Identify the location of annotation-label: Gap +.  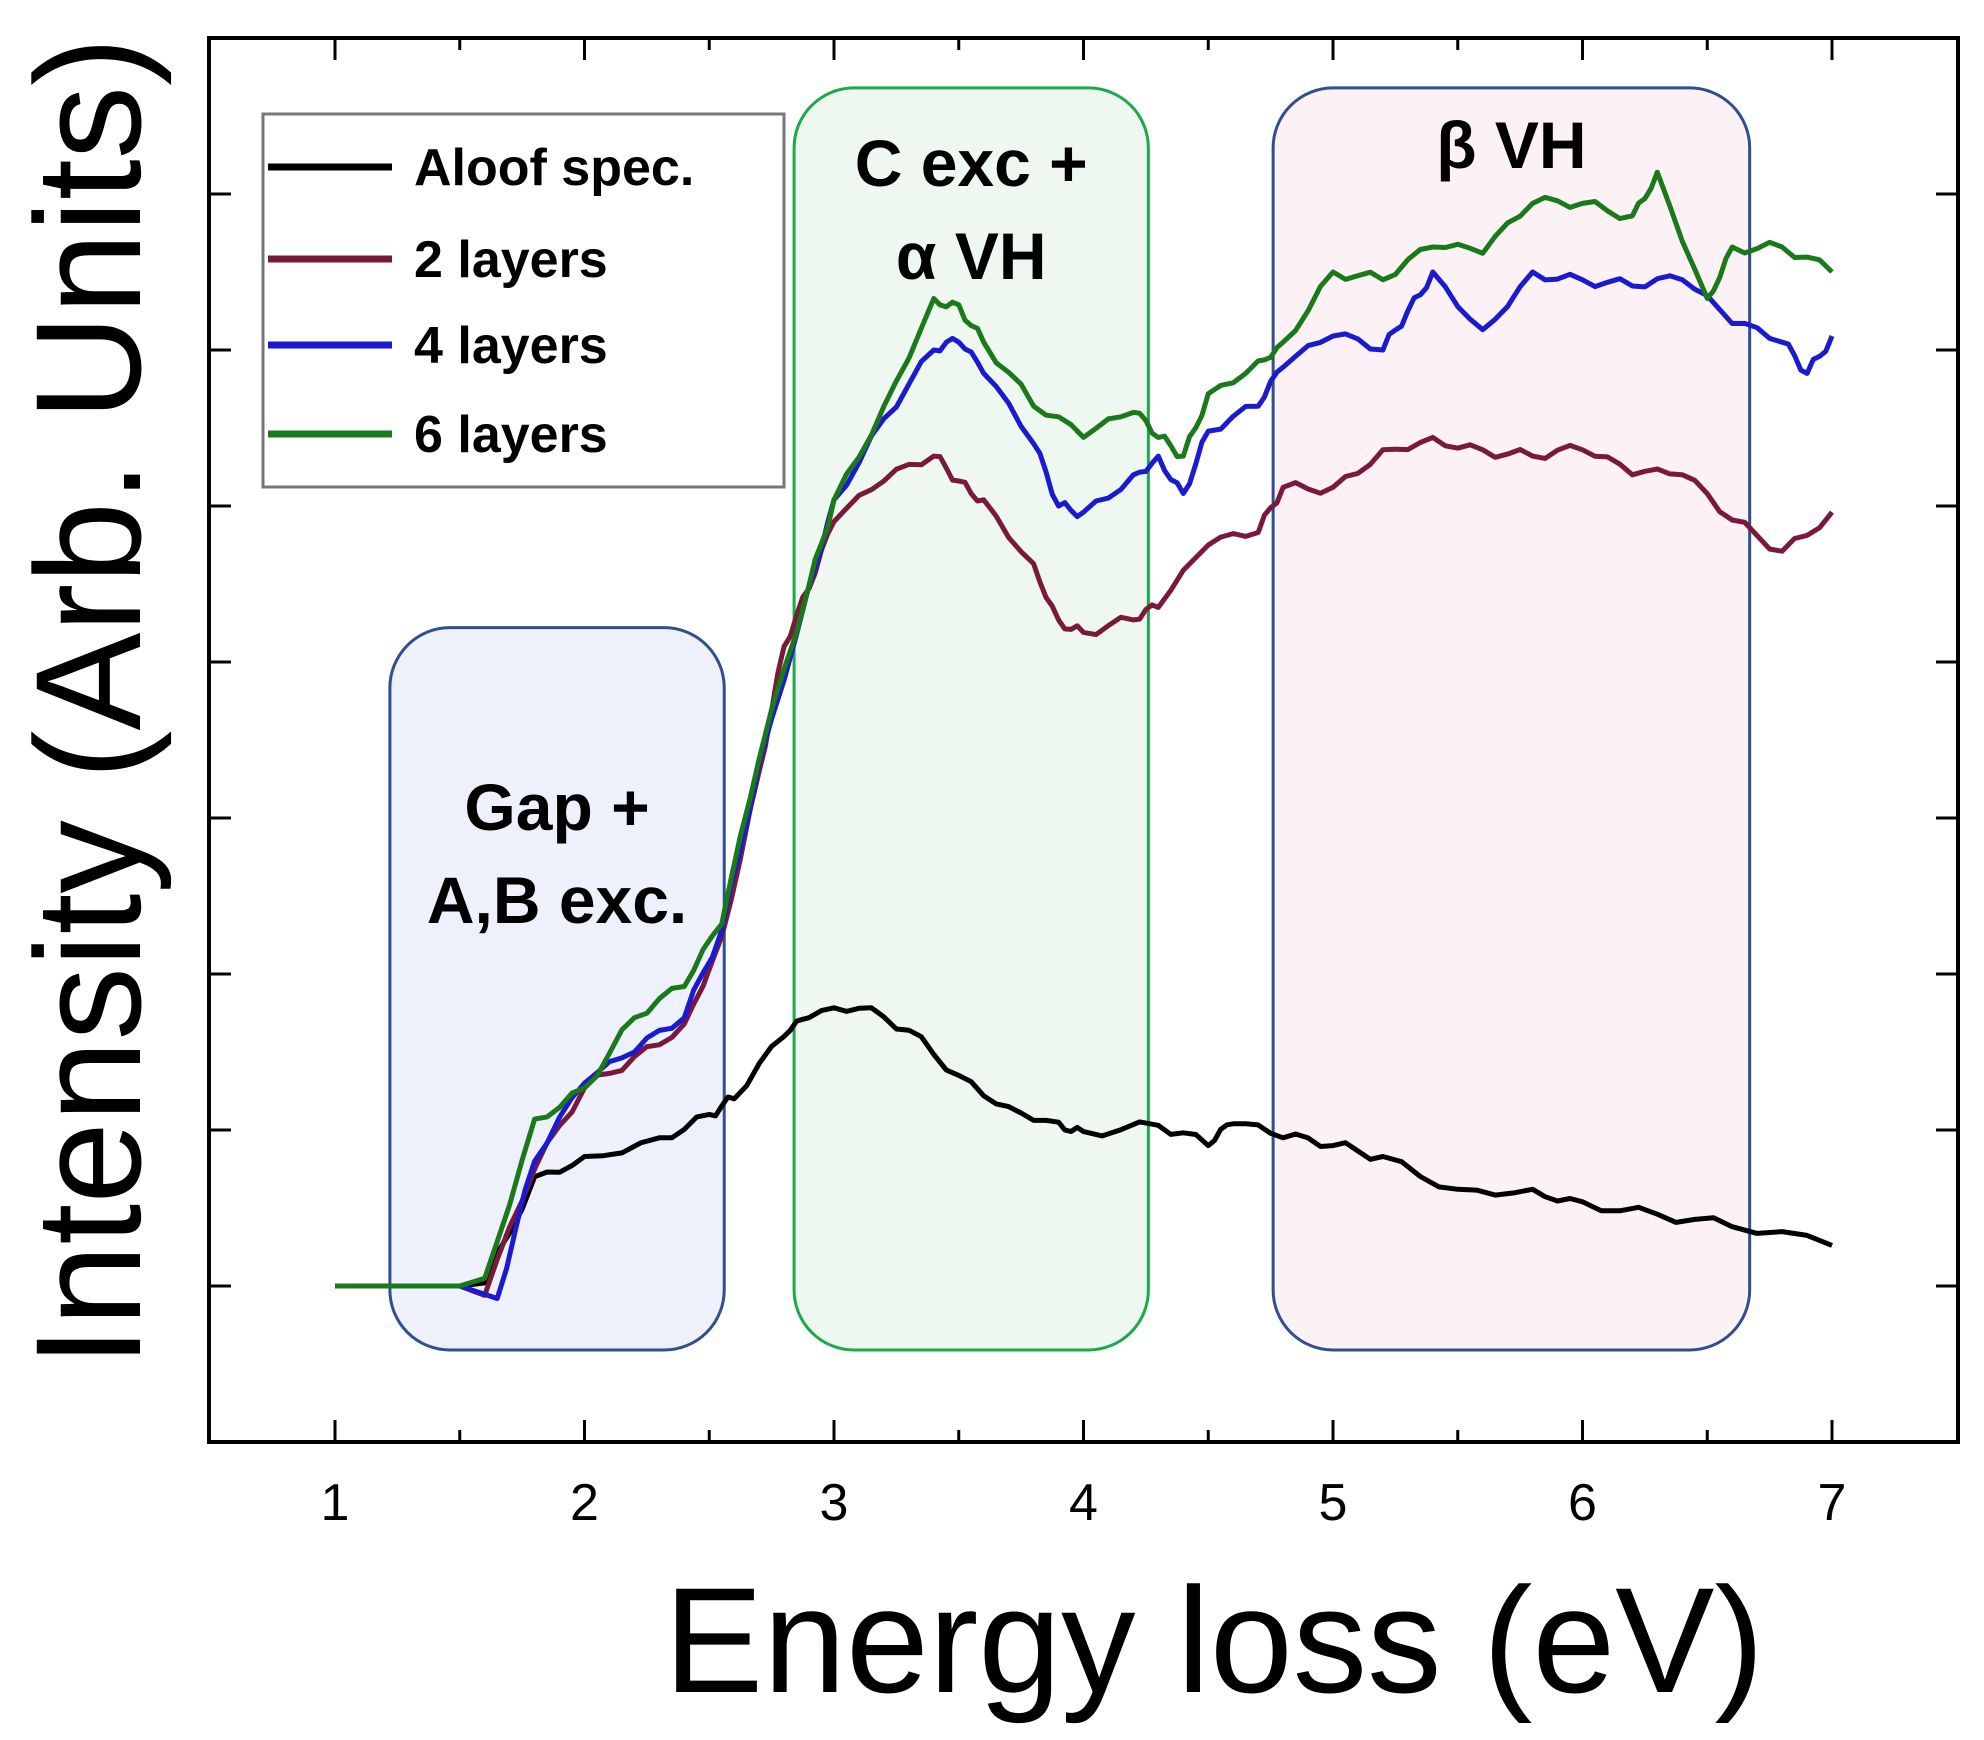
(556, 807).